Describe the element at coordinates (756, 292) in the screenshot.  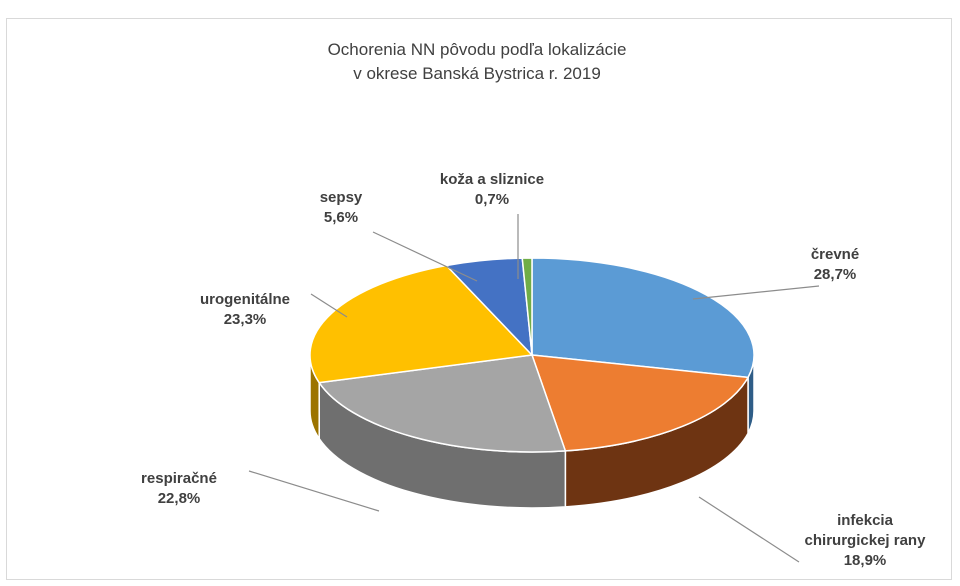
I see `leader-line-crevne` at that location.